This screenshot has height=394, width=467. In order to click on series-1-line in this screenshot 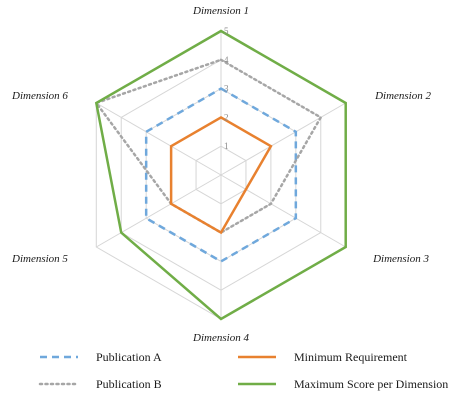, I will do `click(221, 175)`.